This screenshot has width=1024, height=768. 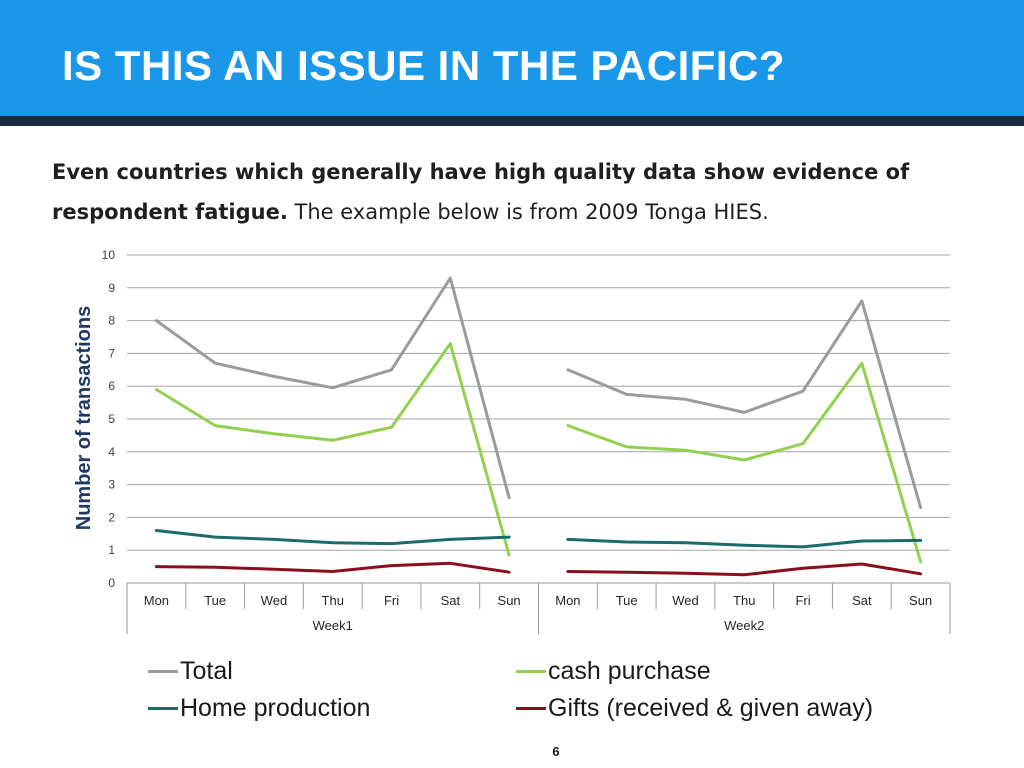 I want to click on y-axis-title: Number of transactions, so click(x=84, y=418).